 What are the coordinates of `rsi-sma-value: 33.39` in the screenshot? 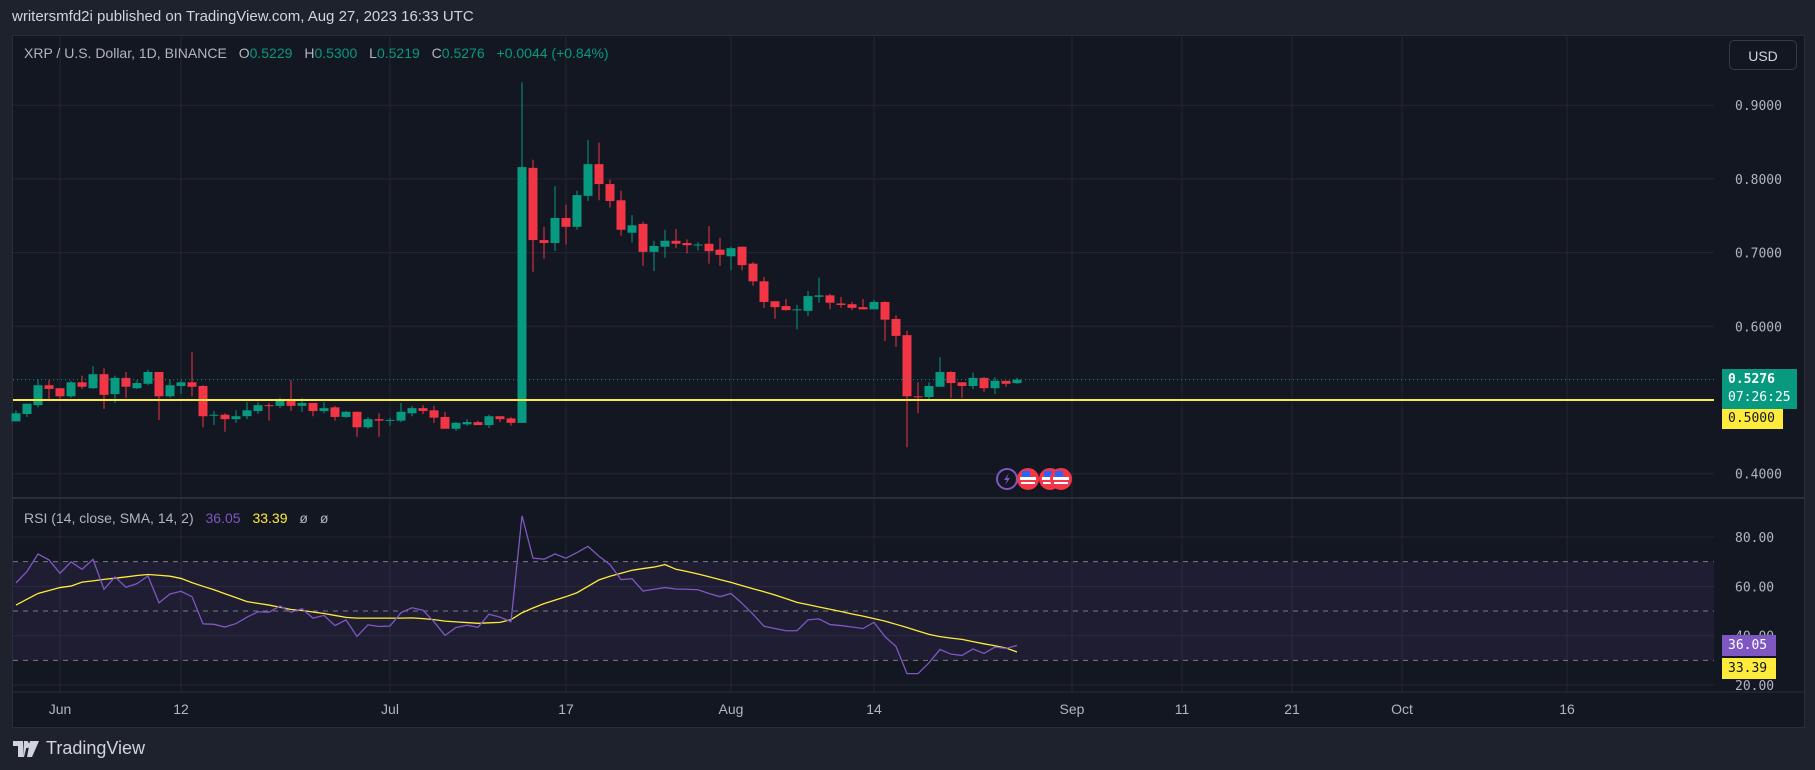 It's located at (270, 518).